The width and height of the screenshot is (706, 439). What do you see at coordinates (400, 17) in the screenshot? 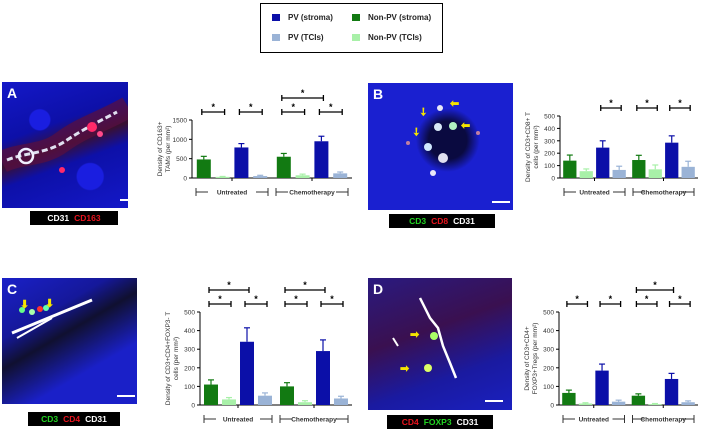
I see `legend-label: Non-PV (stroma)` at bounding box center [400, 17].